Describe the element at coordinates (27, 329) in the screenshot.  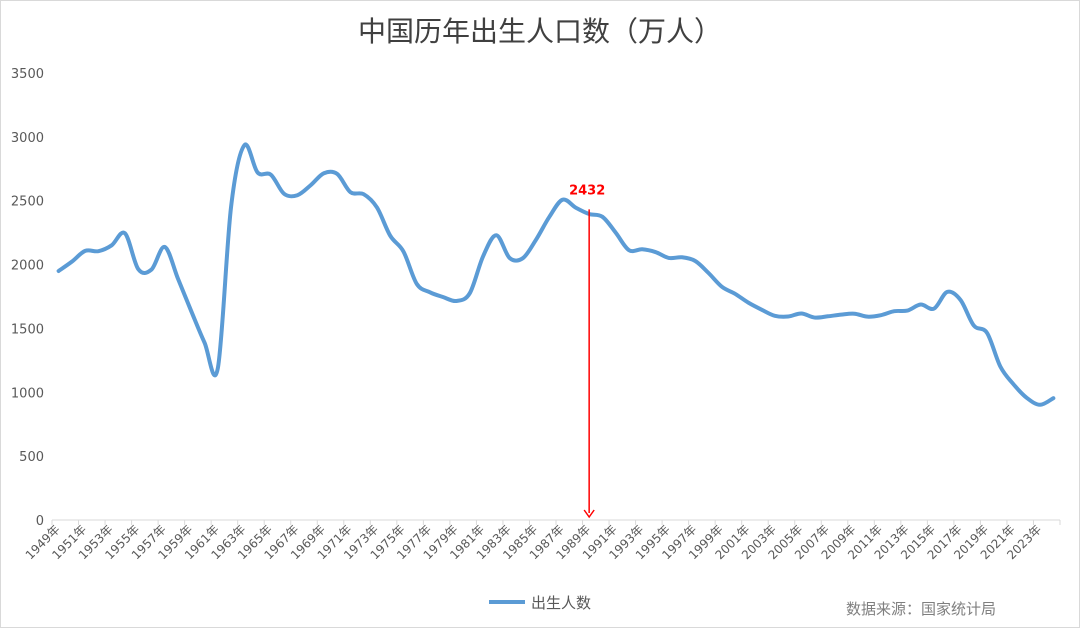
I see `y-tick-label: 1500` at that location.